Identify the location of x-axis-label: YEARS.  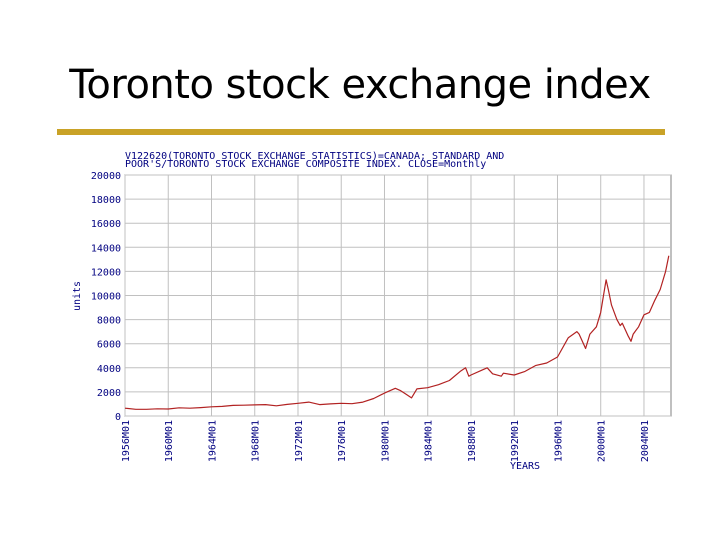
(525, 466).